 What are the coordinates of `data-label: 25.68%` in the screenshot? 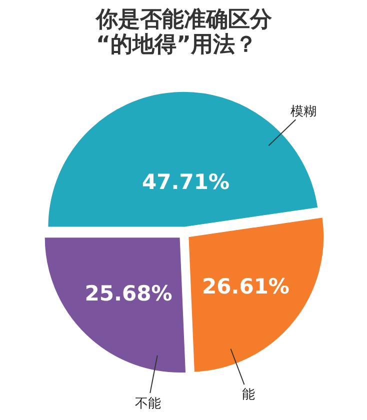 It's located at (128, 293).